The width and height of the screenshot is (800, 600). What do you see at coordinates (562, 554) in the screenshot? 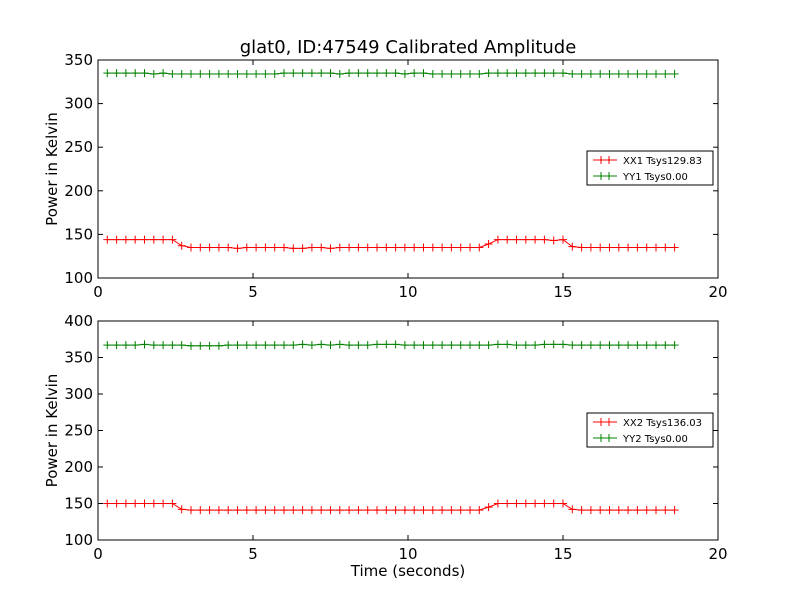
I see `x-tick-label: 15` at bounding box center [562, 554].